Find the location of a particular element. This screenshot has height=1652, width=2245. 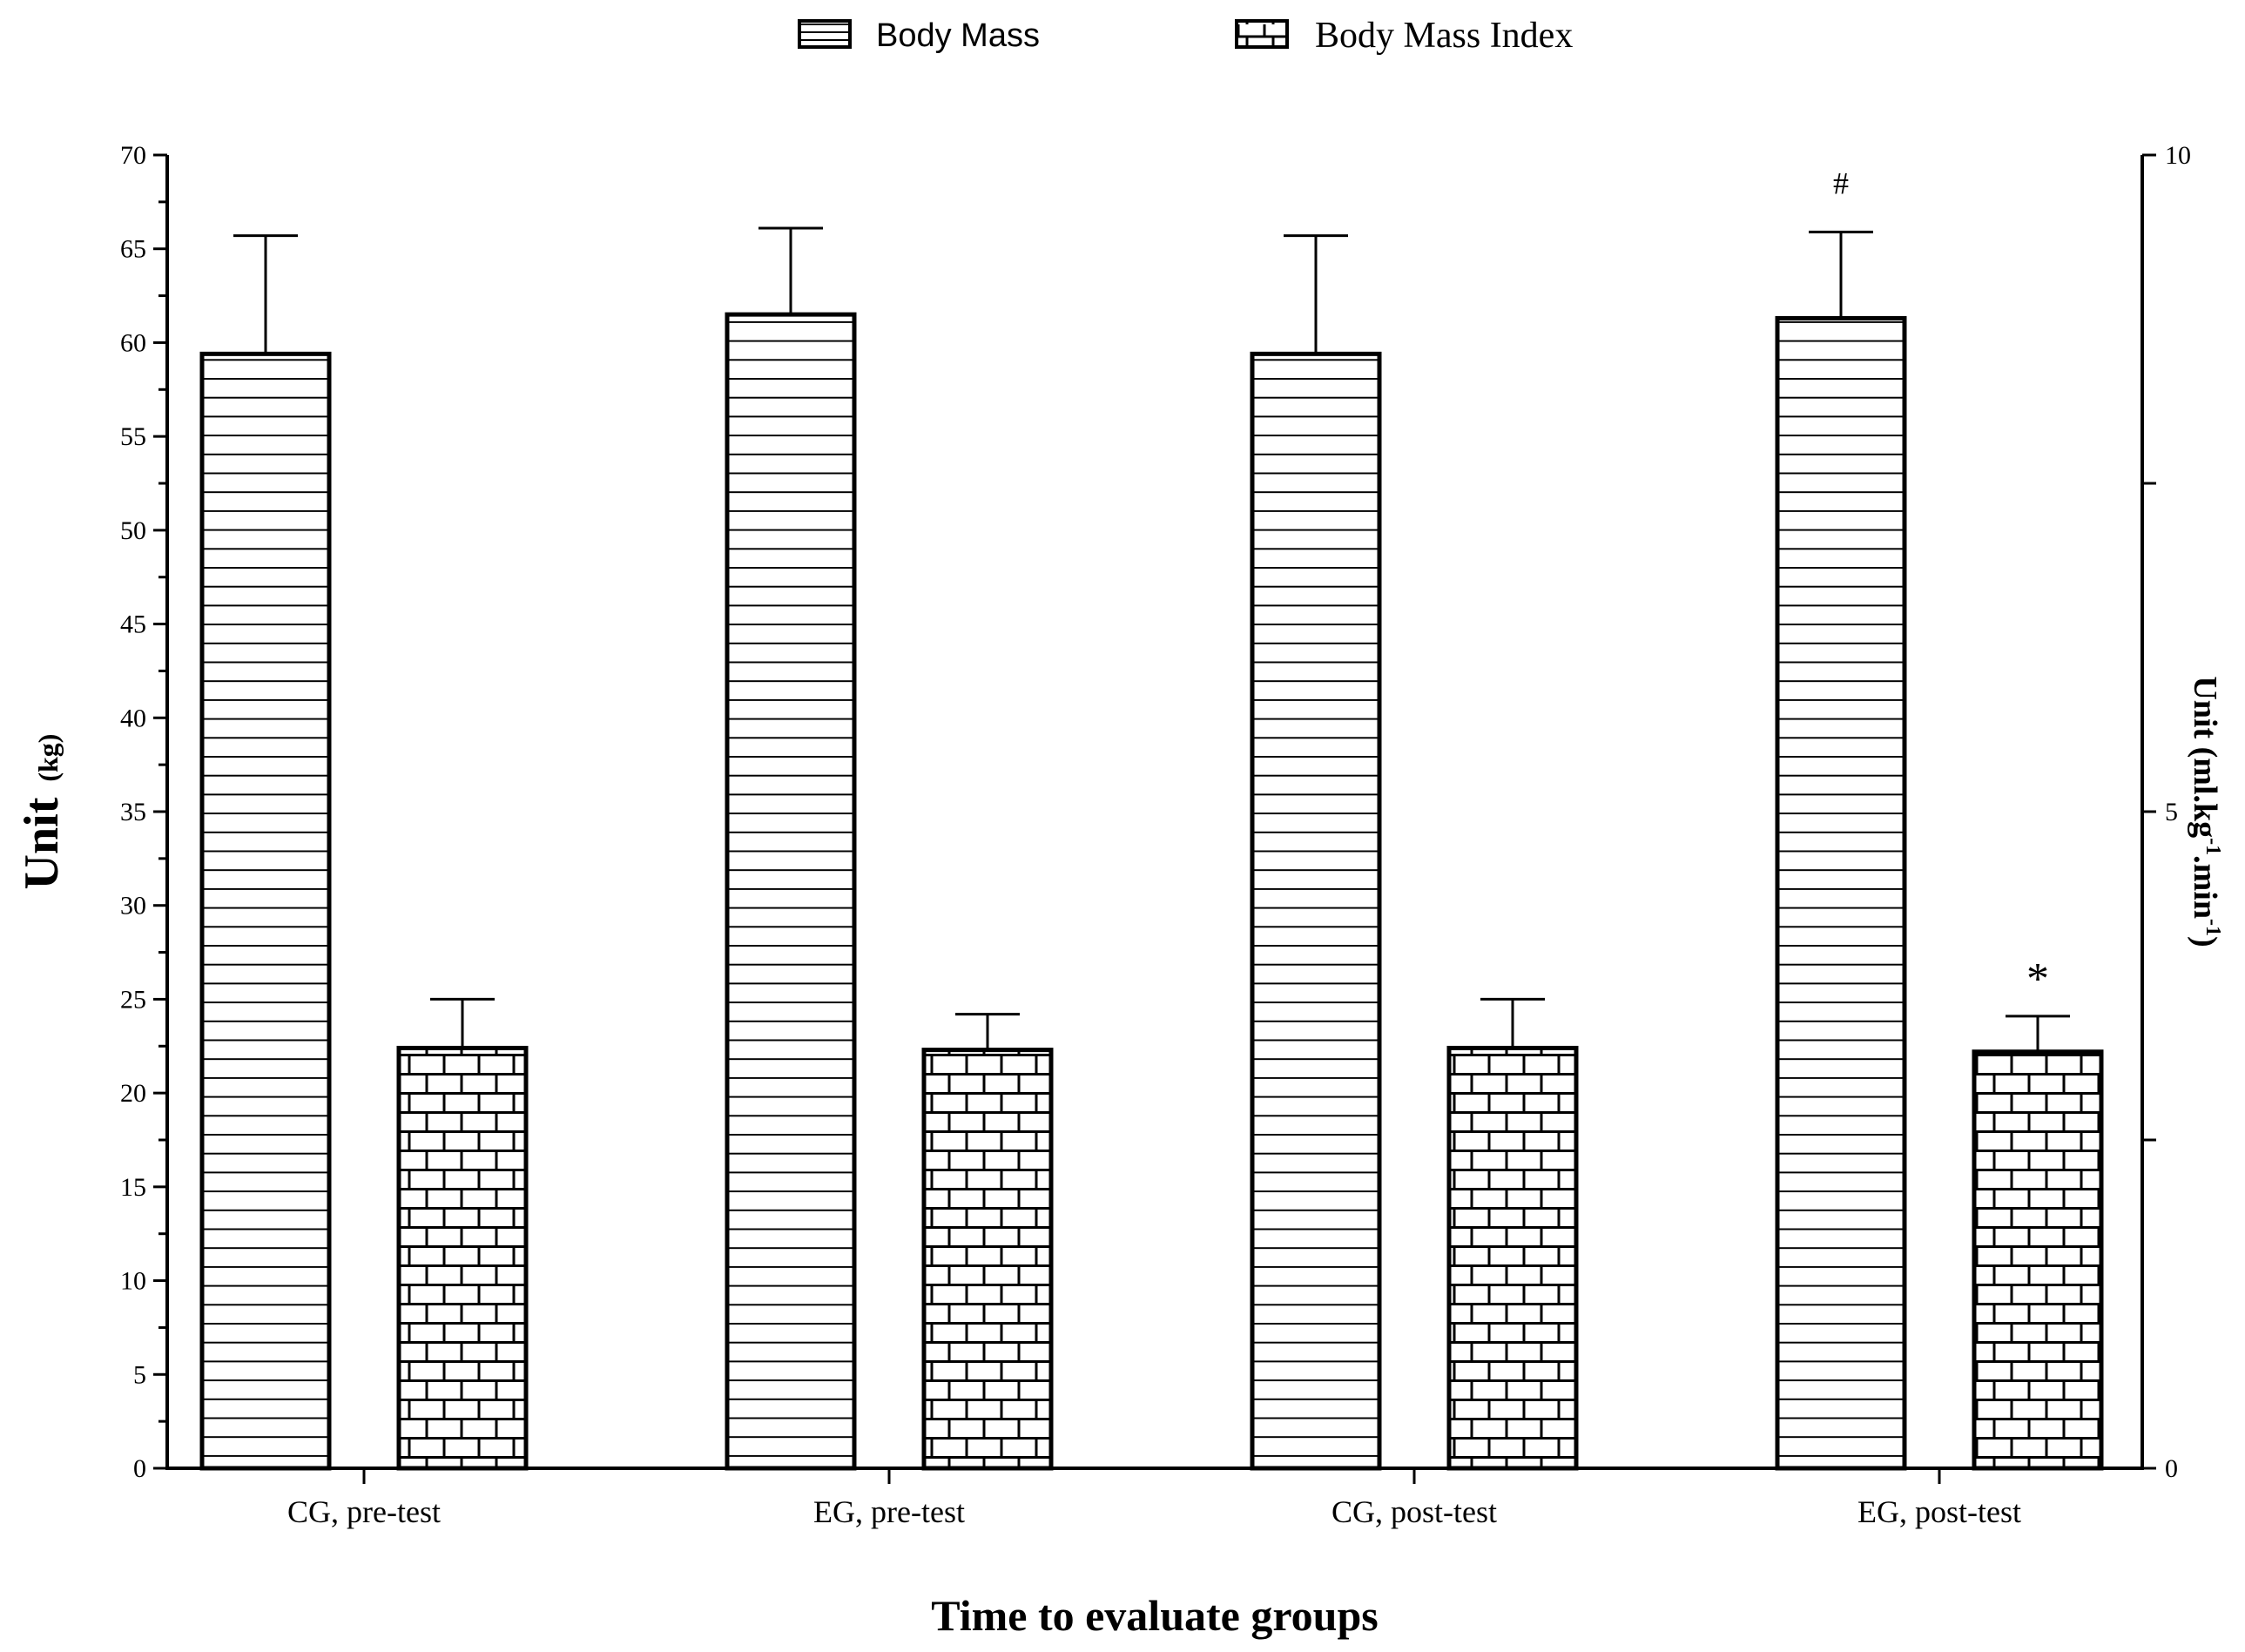

y2-title-part-3: ) is located at coordinates (2205, 941).